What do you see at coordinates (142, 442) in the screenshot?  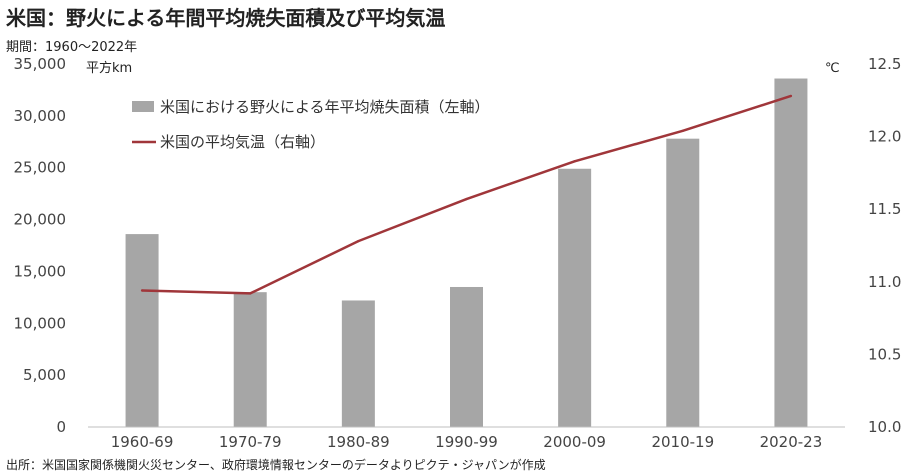 I see `x-tick-label: 1960-69` at bounding box center [142, 442].